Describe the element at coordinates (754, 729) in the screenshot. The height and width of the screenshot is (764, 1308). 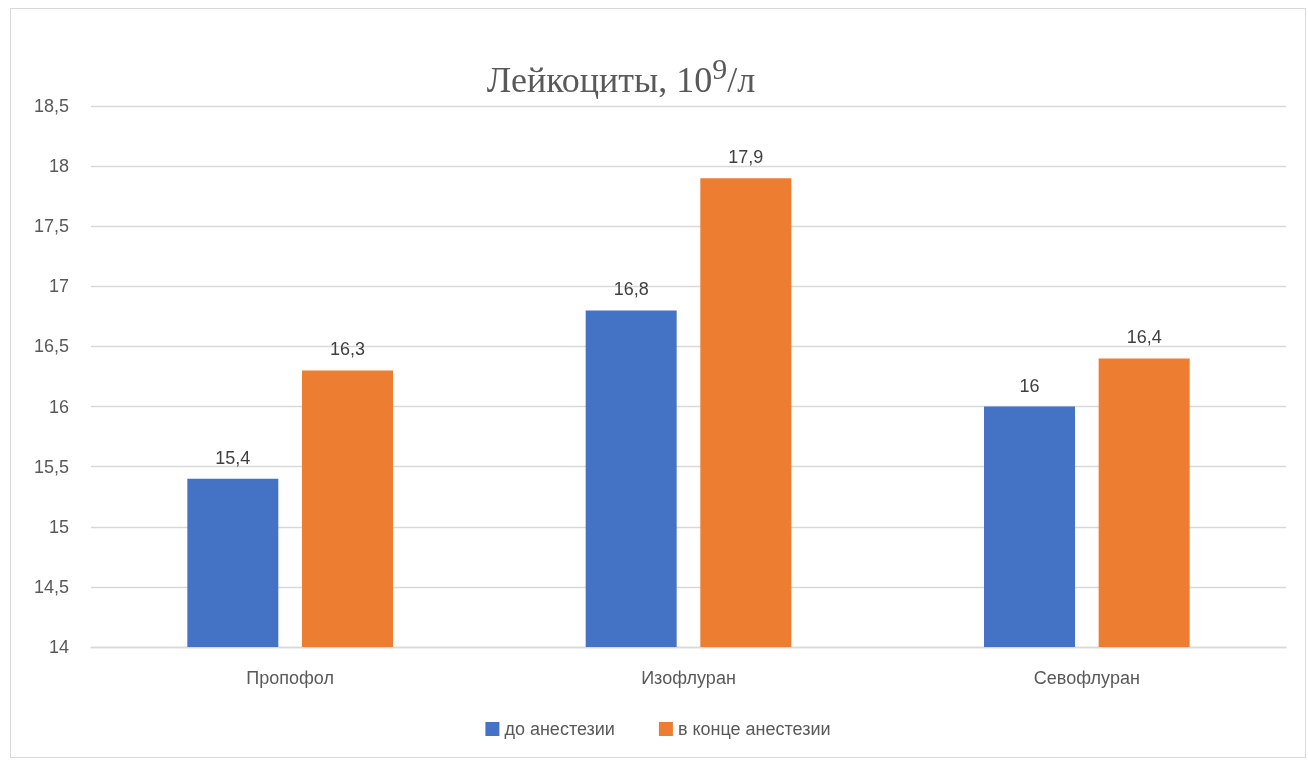
I see `legend-label: в конце анестезии` at that location.